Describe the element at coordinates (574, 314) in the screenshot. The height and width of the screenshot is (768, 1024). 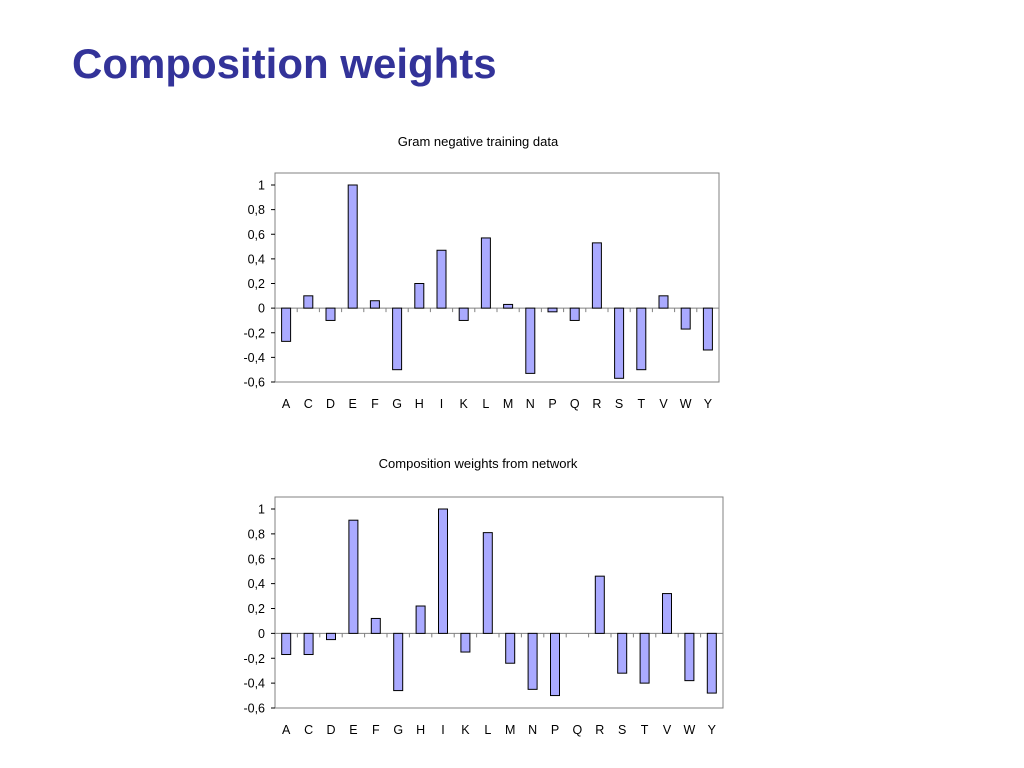
I see `bar-q` at that location.